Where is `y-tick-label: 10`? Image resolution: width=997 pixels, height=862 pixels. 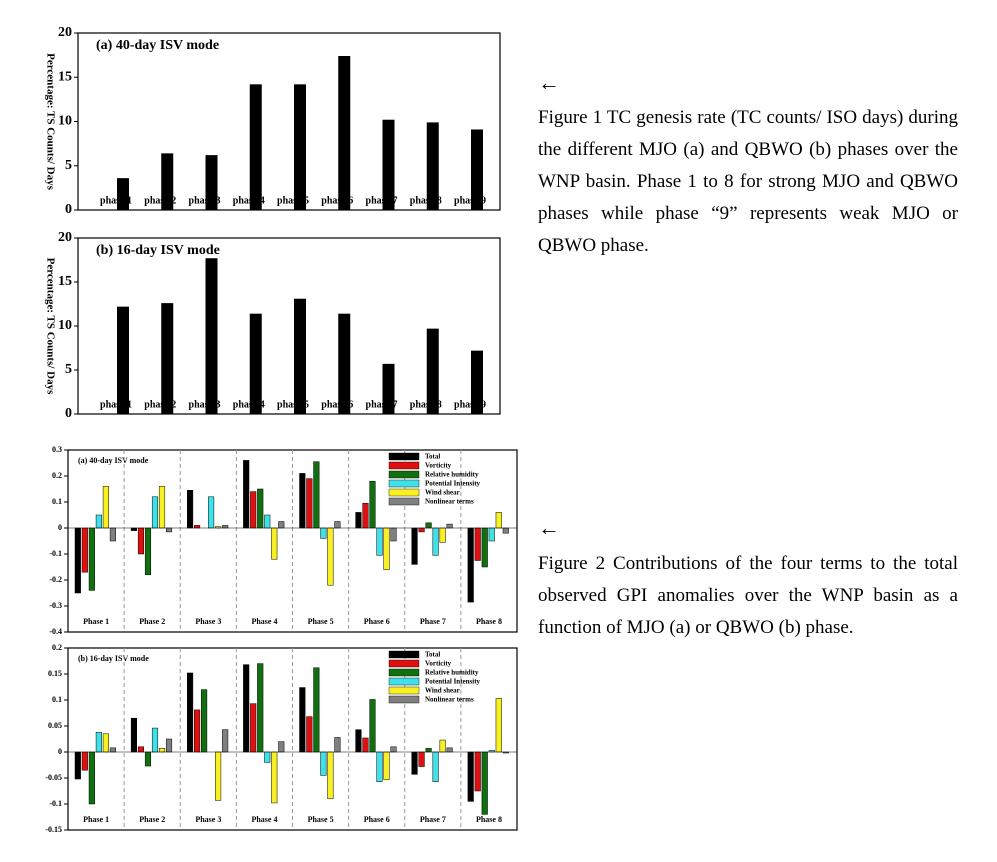
y-tick-label: 10 is located at coordinates (65, 121).